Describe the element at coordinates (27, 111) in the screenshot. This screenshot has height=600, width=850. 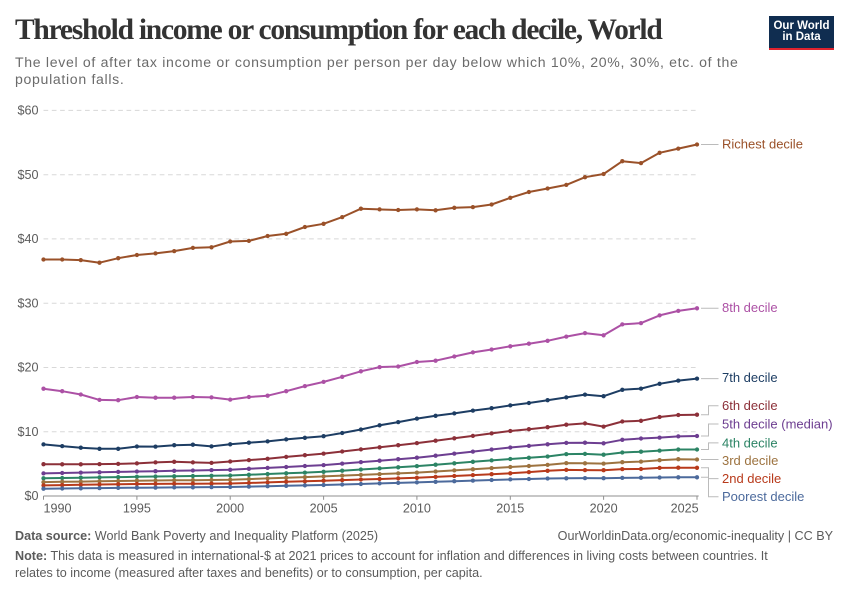
I see `svg-text: $60` at that location.